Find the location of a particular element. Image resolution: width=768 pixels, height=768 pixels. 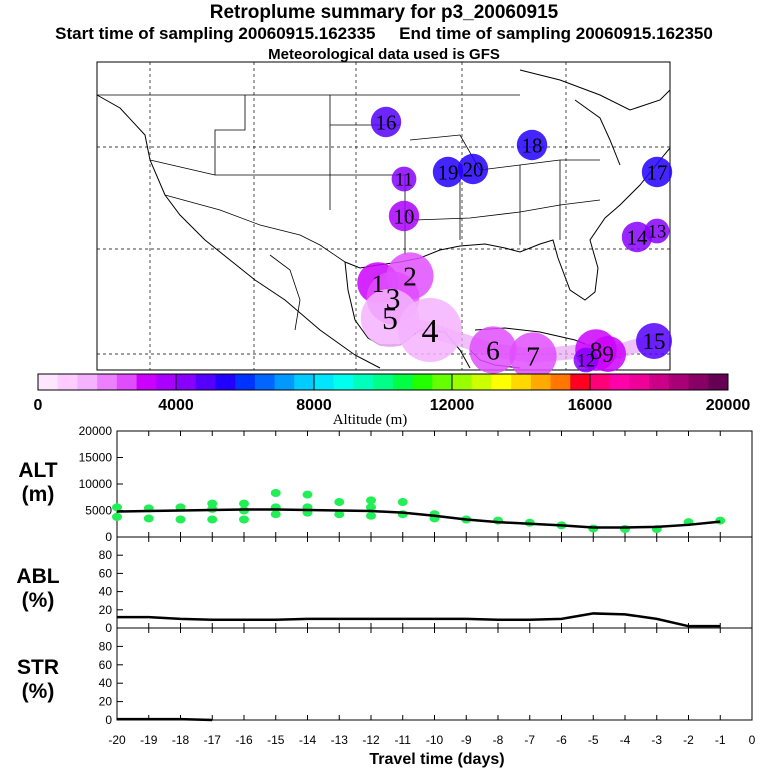

plume-point-label: 8 is located at coordinates (596, 351).